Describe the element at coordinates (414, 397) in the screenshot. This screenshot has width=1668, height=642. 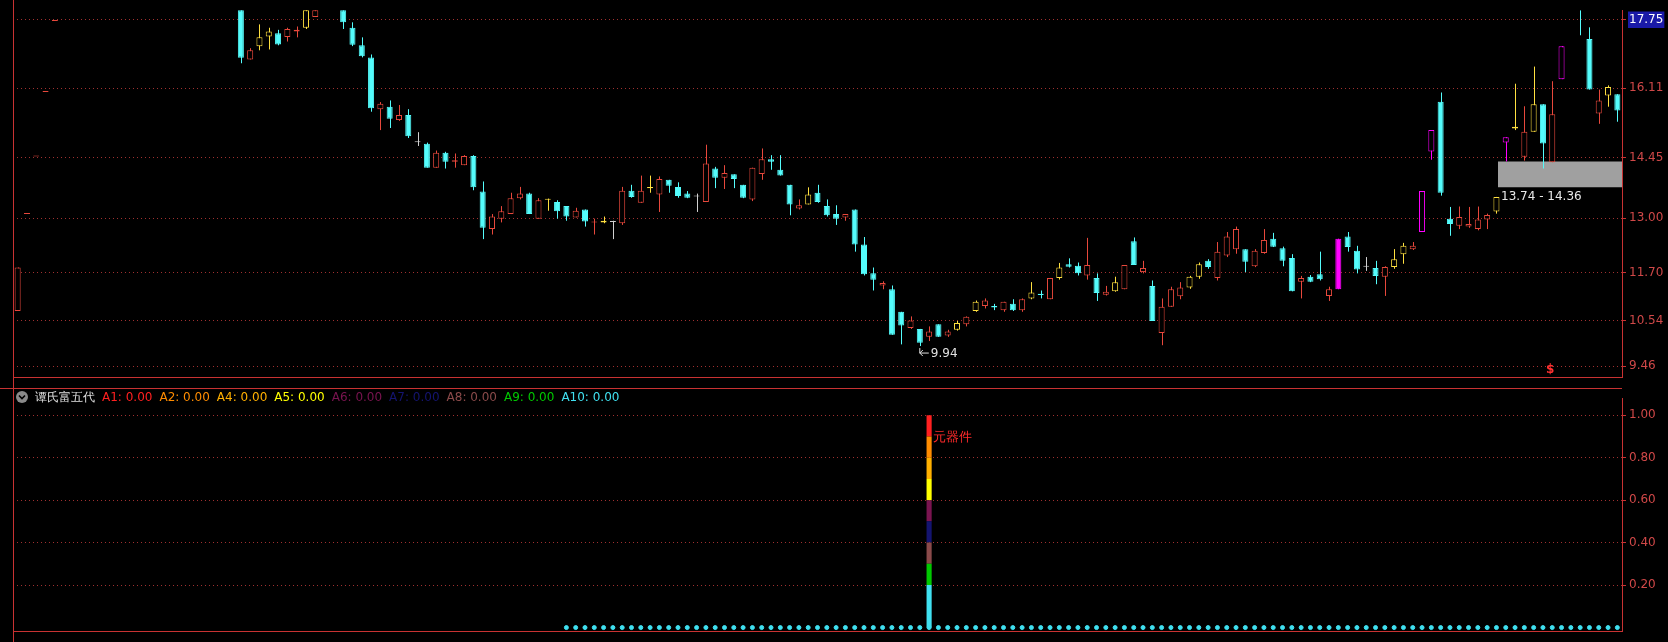
I see `text: A7: 0.00` at that location.